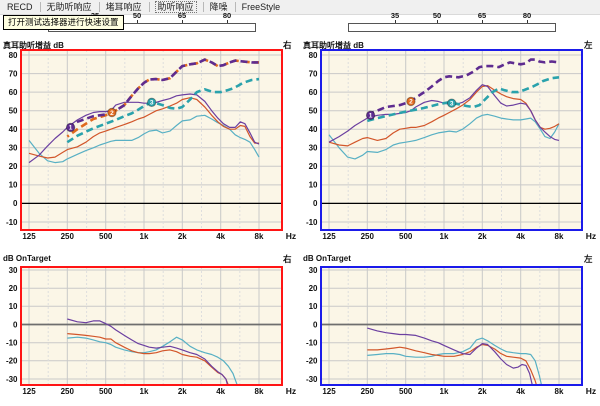  What do you see at coordinates (452, 27) in the screenshot?
I see `level-track-left` at bounding box center [452, 27].